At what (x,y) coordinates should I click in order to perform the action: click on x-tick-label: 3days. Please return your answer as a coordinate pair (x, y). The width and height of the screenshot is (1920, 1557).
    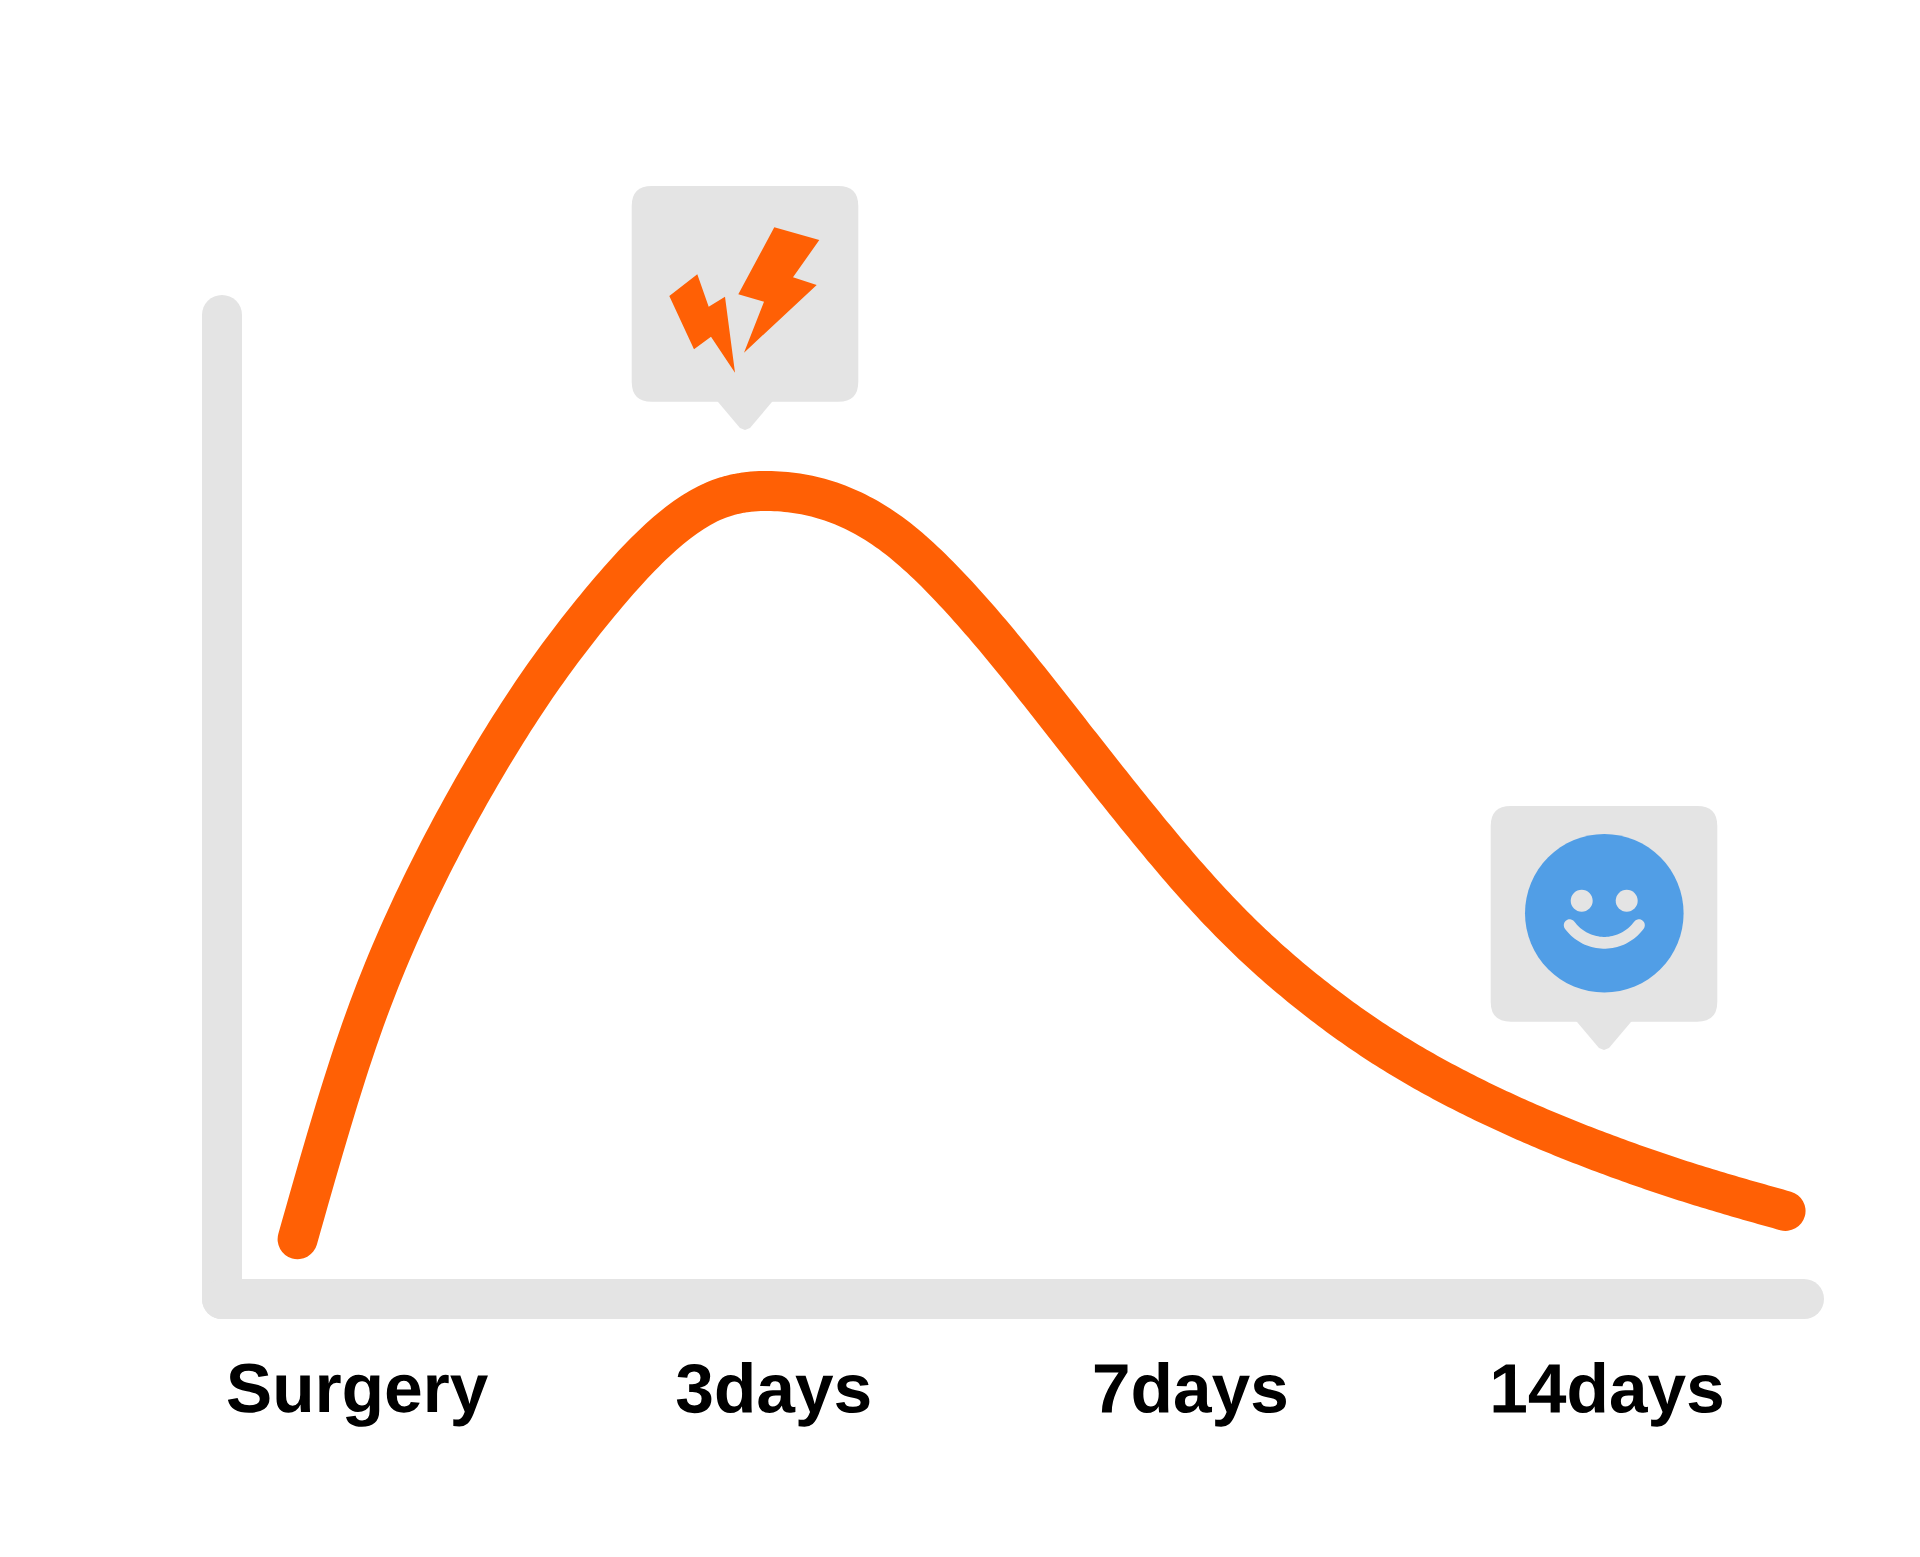
    Looking at the image, I should click on (773, 1394).